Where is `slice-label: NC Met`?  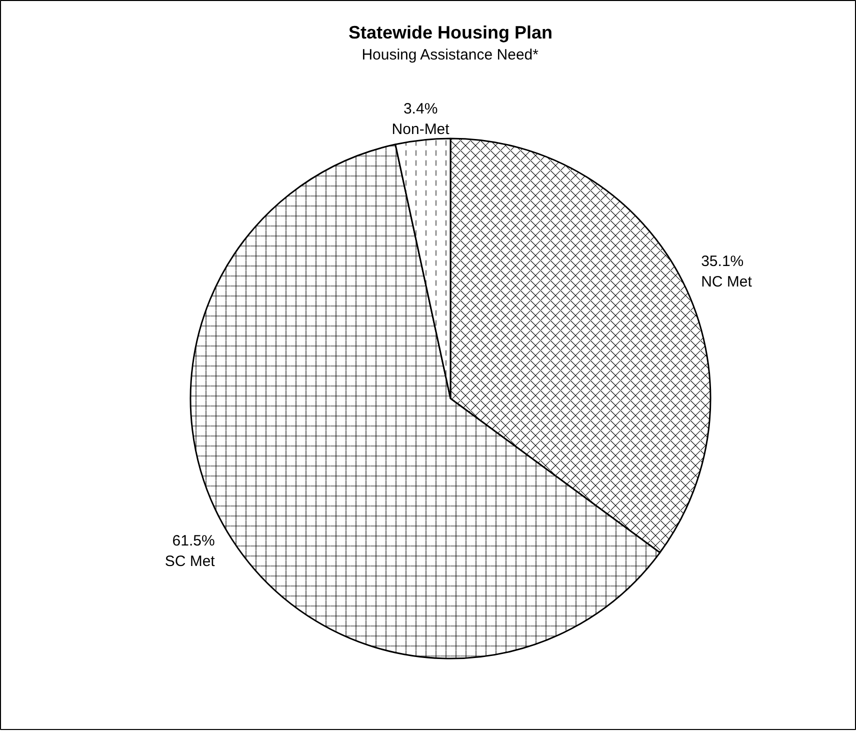
slice-label: NC Met is located at coordinates (727, 282).